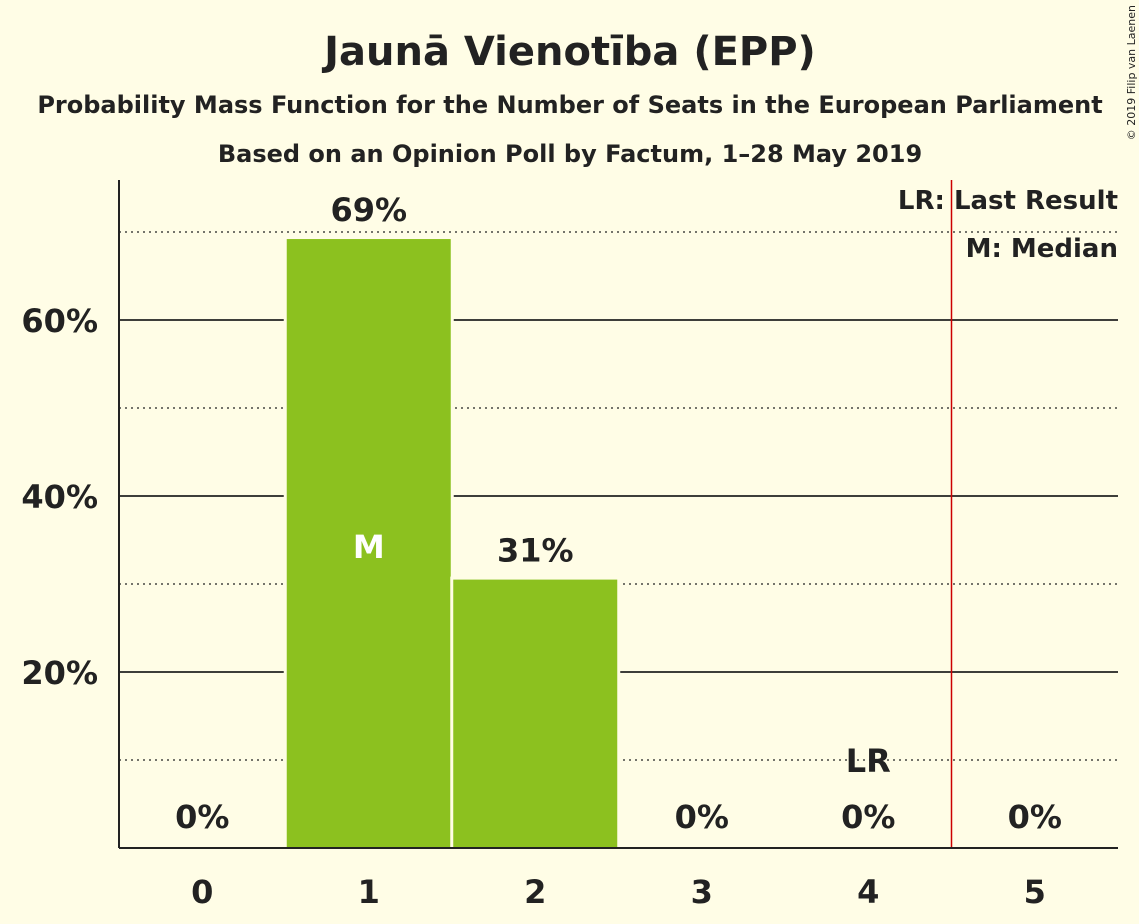 This screenshot has width=1139, height=924. I want to click on legend-median: M: Median, so click(1042, 249).